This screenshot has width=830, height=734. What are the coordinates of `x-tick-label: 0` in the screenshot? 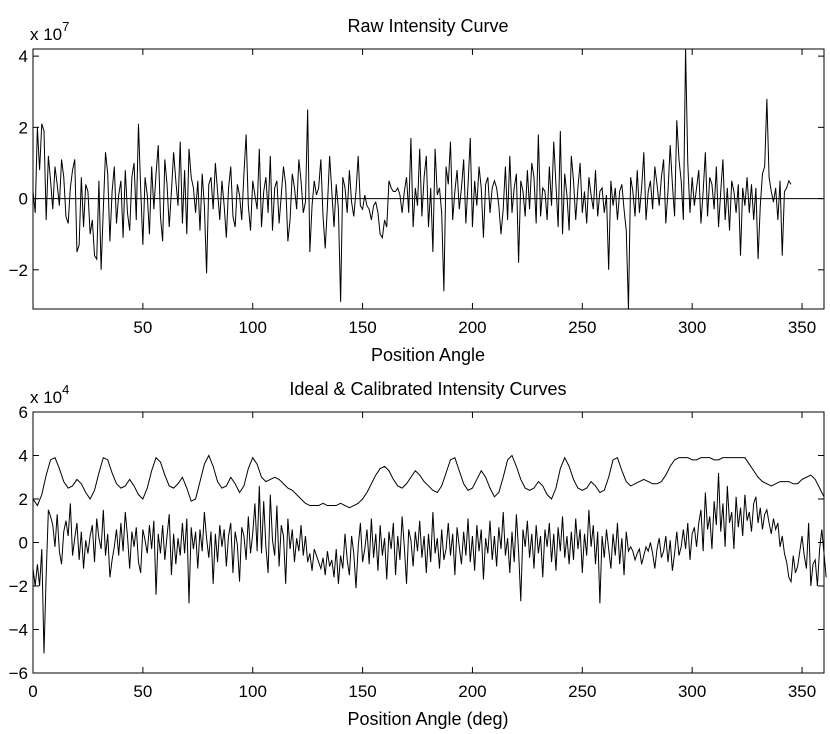 It's located at (32, 691).